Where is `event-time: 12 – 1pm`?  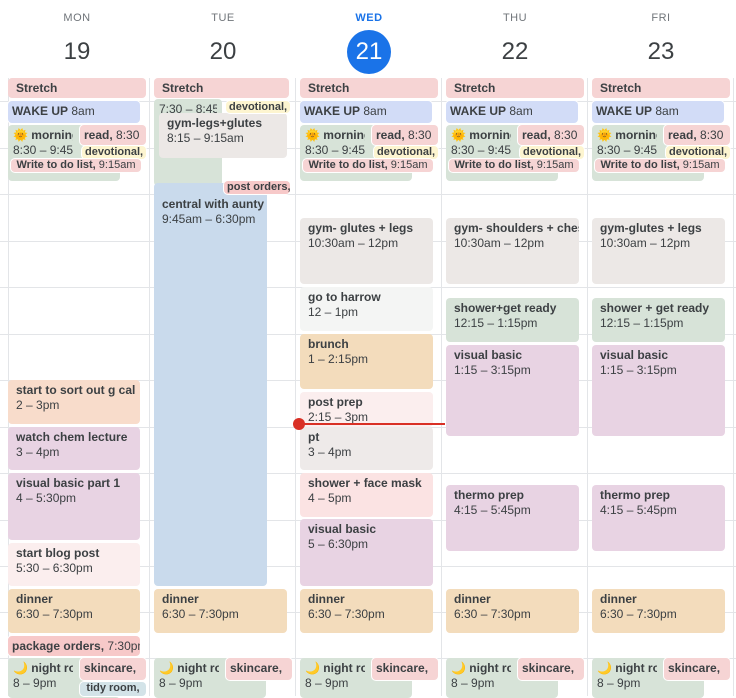 event-time: 12 – 1pm is located at coordinates (333, 312).